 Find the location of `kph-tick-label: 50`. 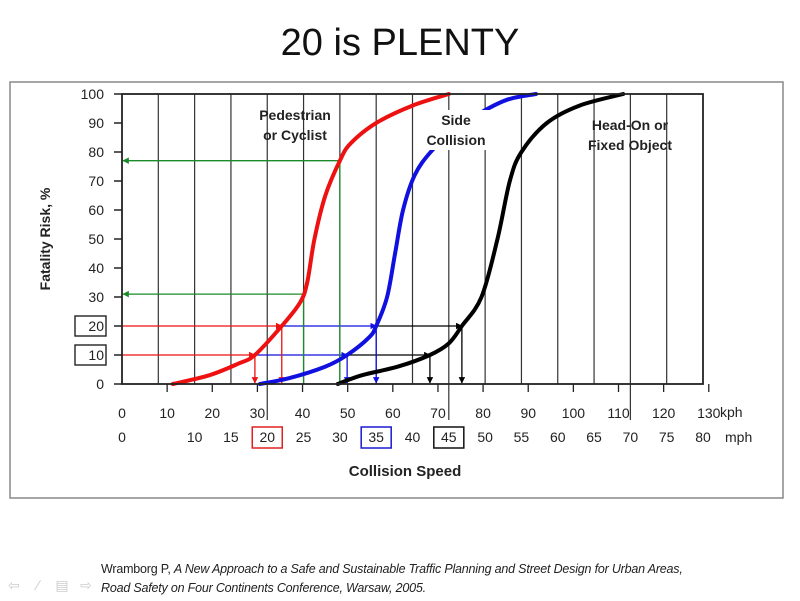

kph-tick-label: 50 is located at coordinates (348, 413).